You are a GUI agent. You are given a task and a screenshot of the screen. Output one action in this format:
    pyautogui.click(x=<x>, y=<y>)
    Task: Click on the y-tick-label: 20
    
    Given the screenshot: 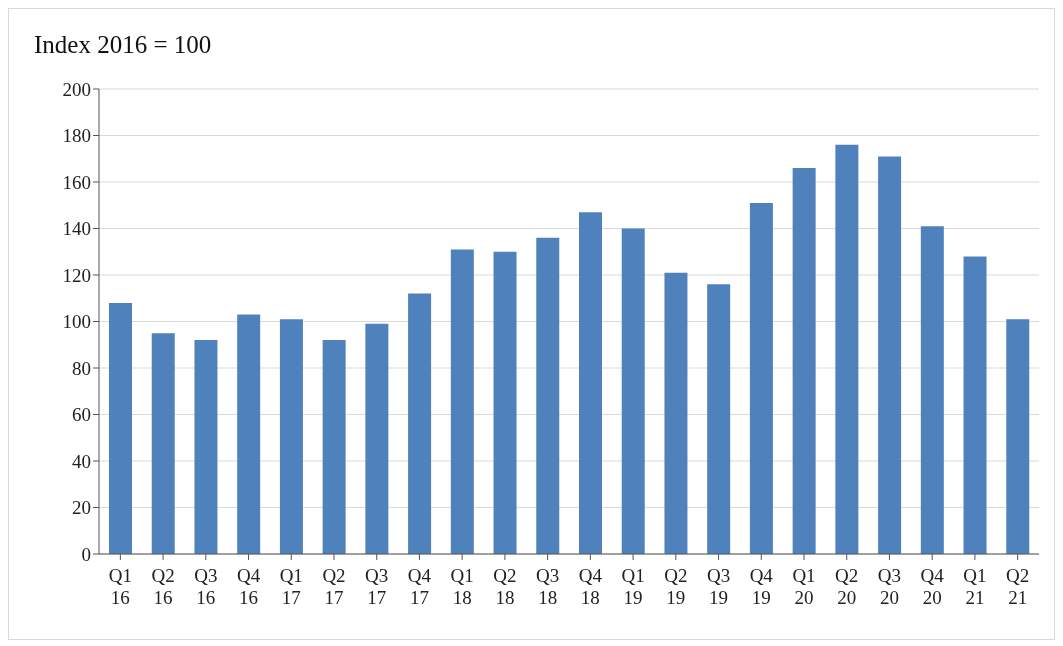 What is the action you would take?
    pyautogui.click(x=81, y=508)
    